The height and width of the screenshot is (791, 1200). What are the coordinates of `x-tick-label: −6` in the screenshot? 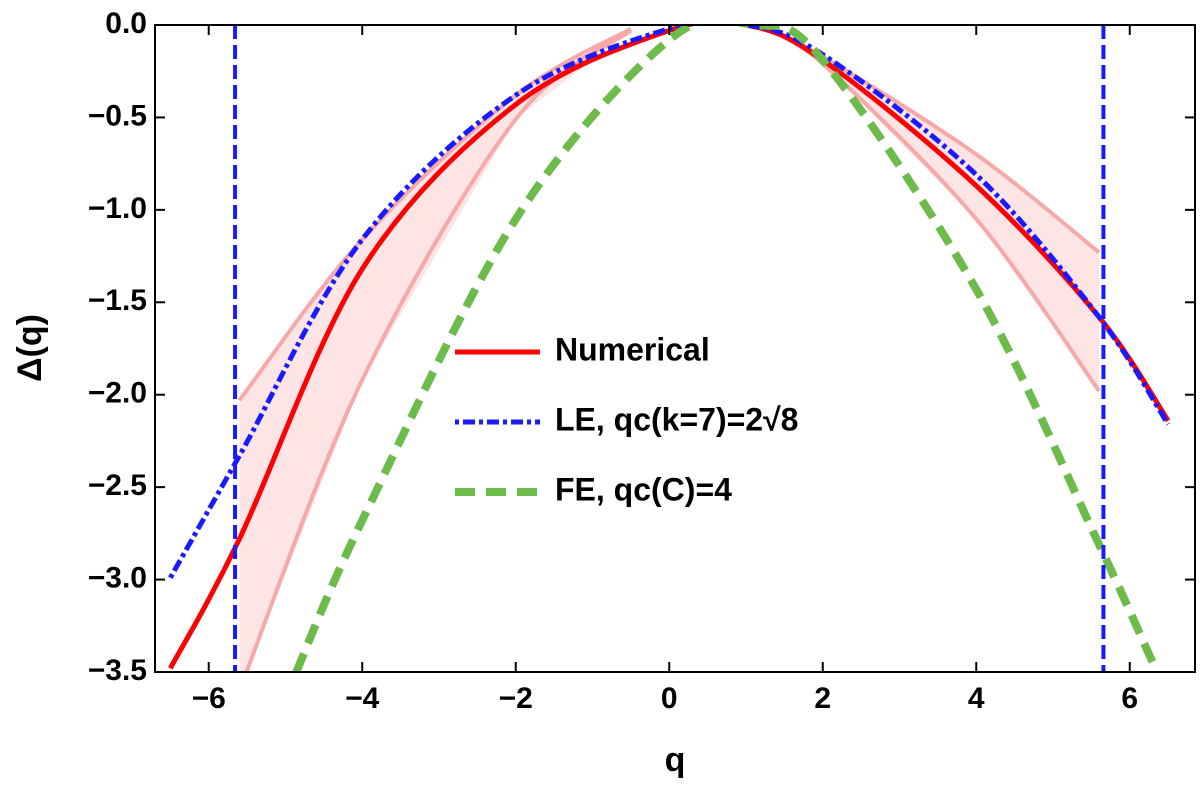 It's located at (209, 698).